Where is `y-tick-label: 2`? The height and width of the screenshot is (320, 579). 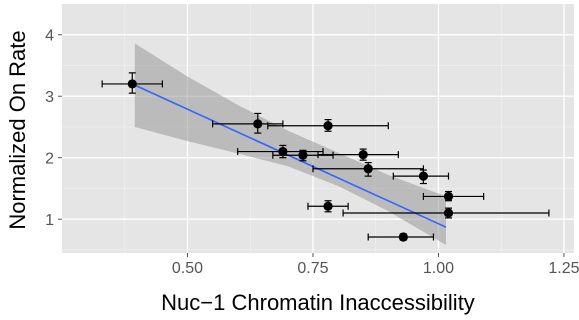
y-tick-label: 2 is located at coordinates (49, 159).